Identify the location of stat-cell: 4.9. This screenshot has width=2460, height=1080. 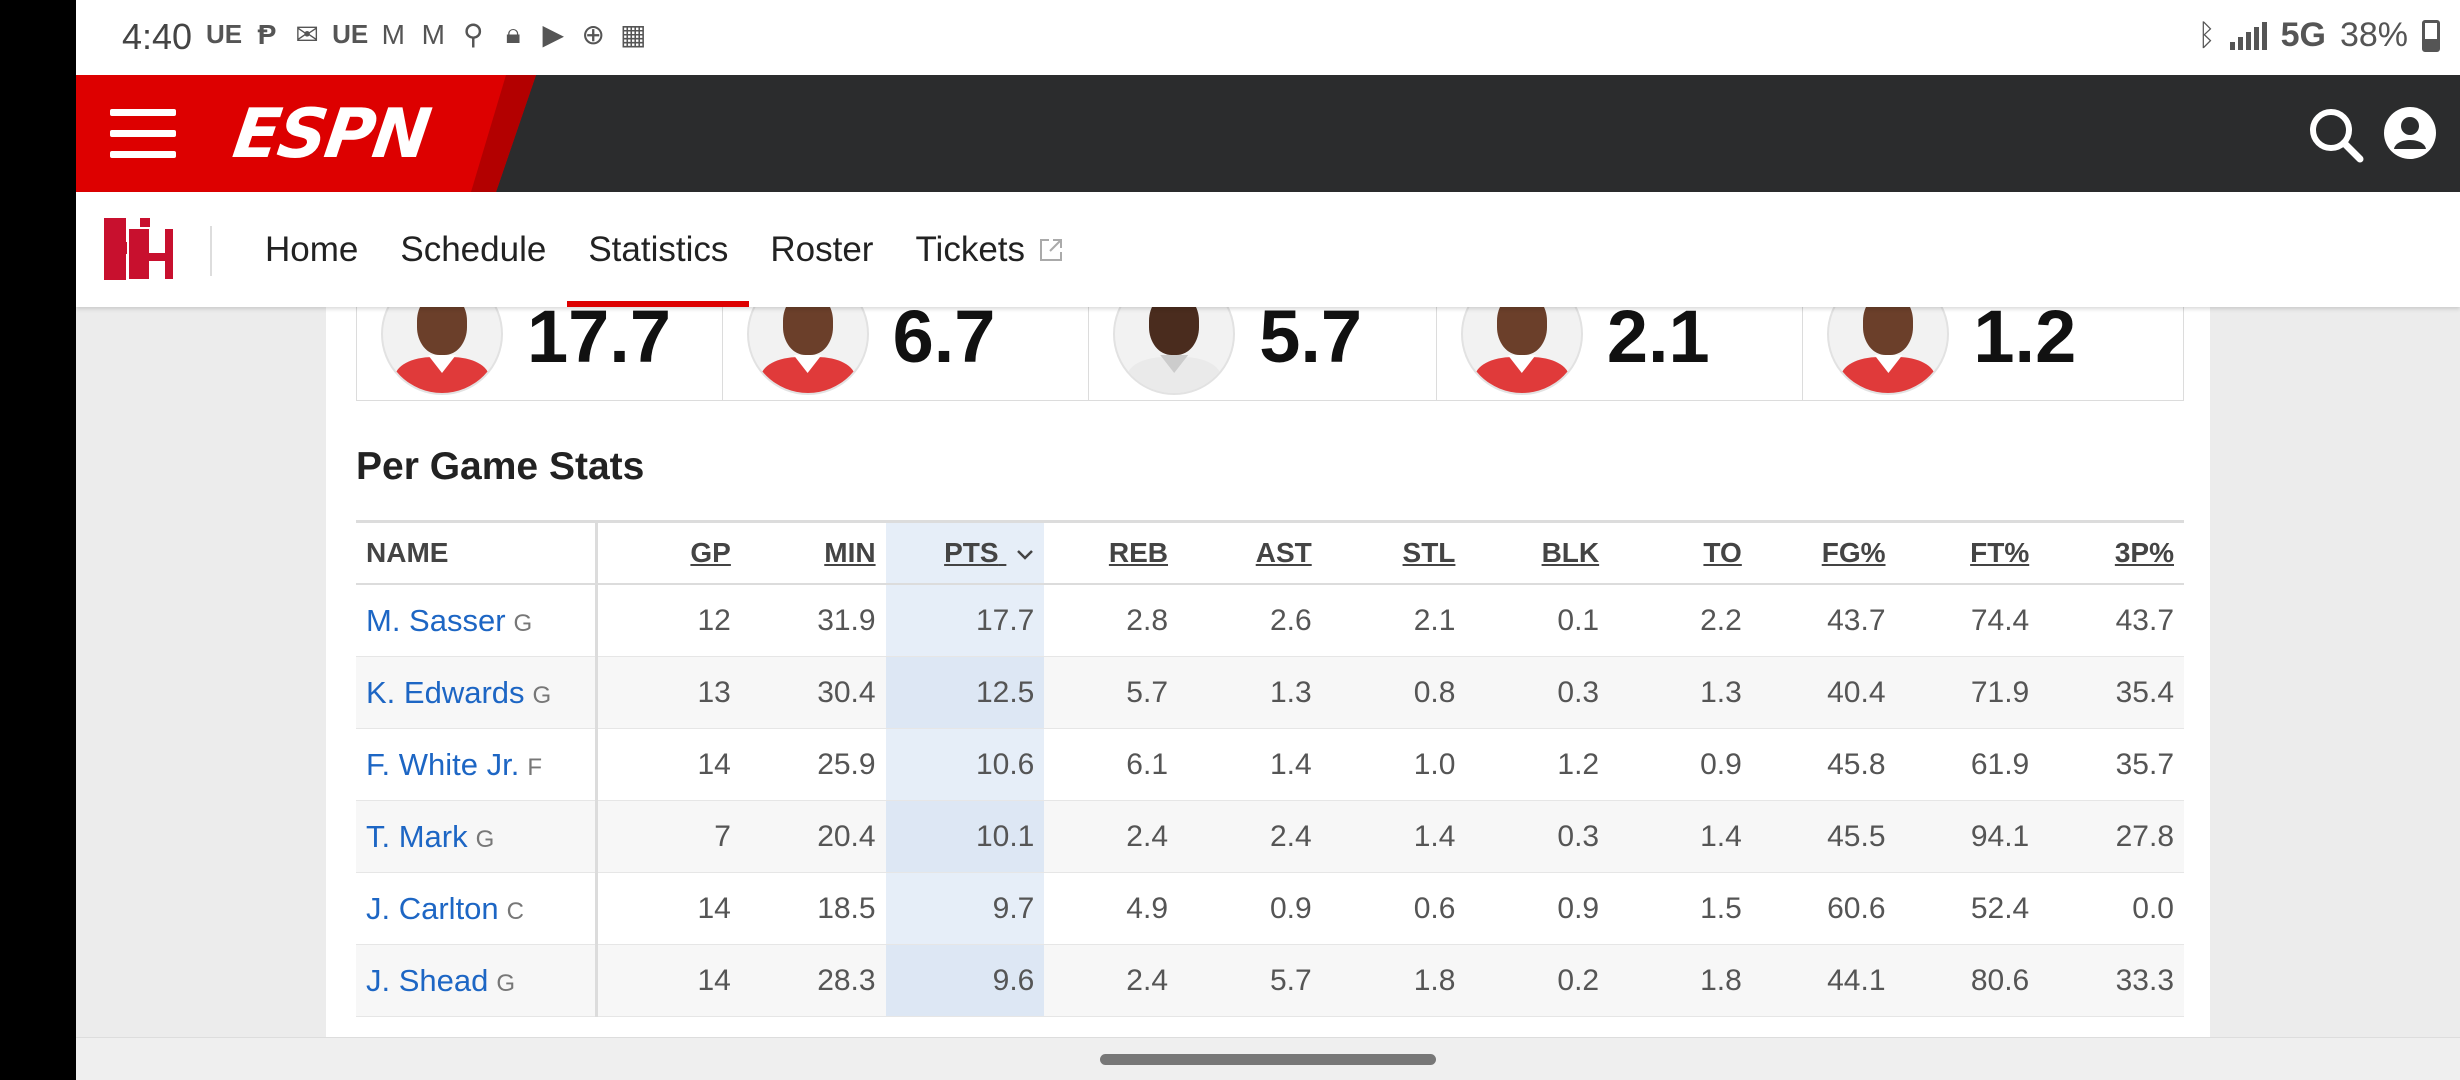
(1111, 908).